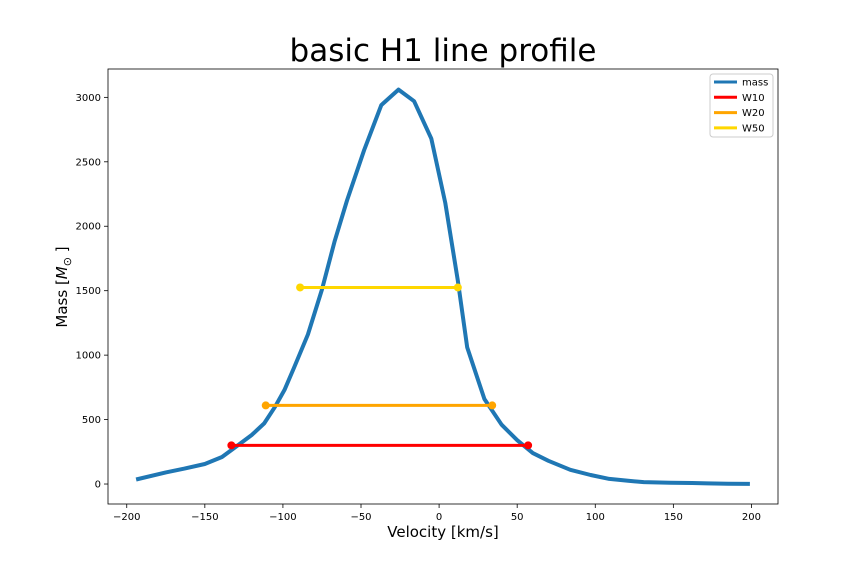 The width and height of the screenshot is (864, 576). I want to click on y-axis-label-suffix: ], so click(62, 251).